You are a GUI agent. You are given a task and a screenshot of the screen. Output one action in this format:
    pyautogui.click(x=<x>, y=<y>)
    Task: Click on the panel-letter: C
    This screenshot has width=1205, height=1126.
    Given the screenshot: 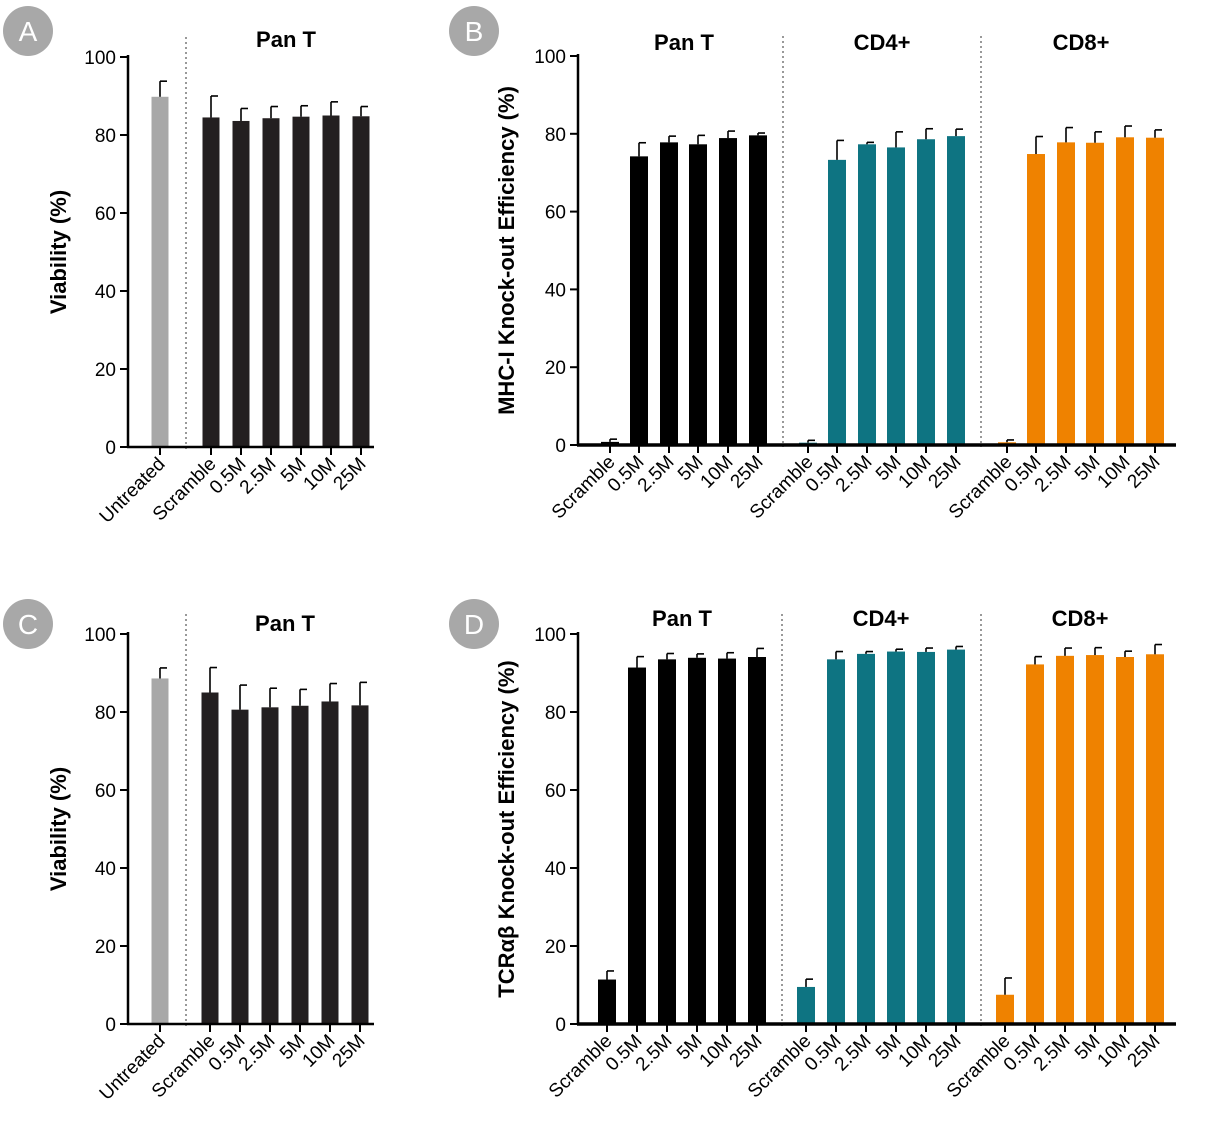 What is the action you would take?
    pyautogui.click(x=28, y=624)
    